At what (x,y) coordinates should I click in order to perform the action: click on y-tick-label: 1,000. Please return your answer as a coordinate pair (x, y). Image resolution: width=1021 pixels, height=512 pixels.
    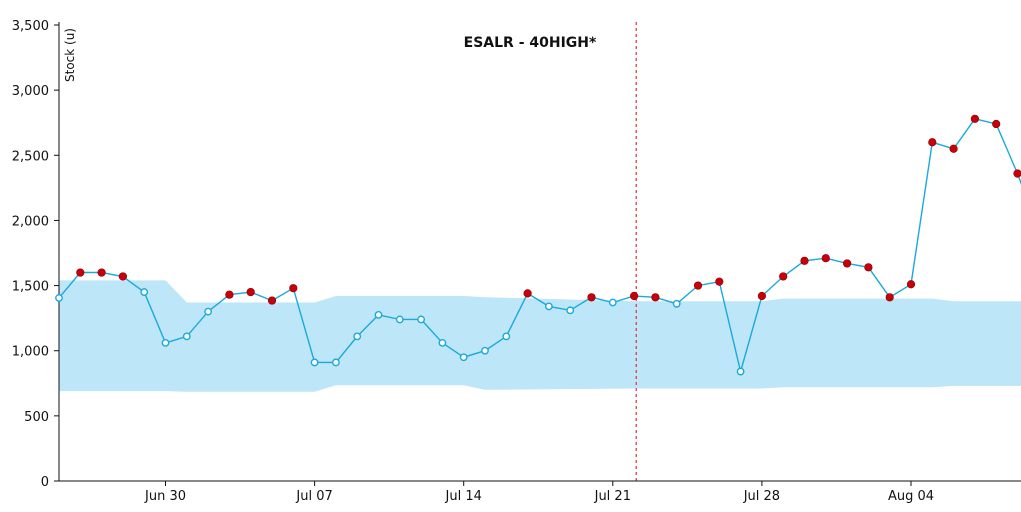
    Looking at the image, I should click on (30, 352).